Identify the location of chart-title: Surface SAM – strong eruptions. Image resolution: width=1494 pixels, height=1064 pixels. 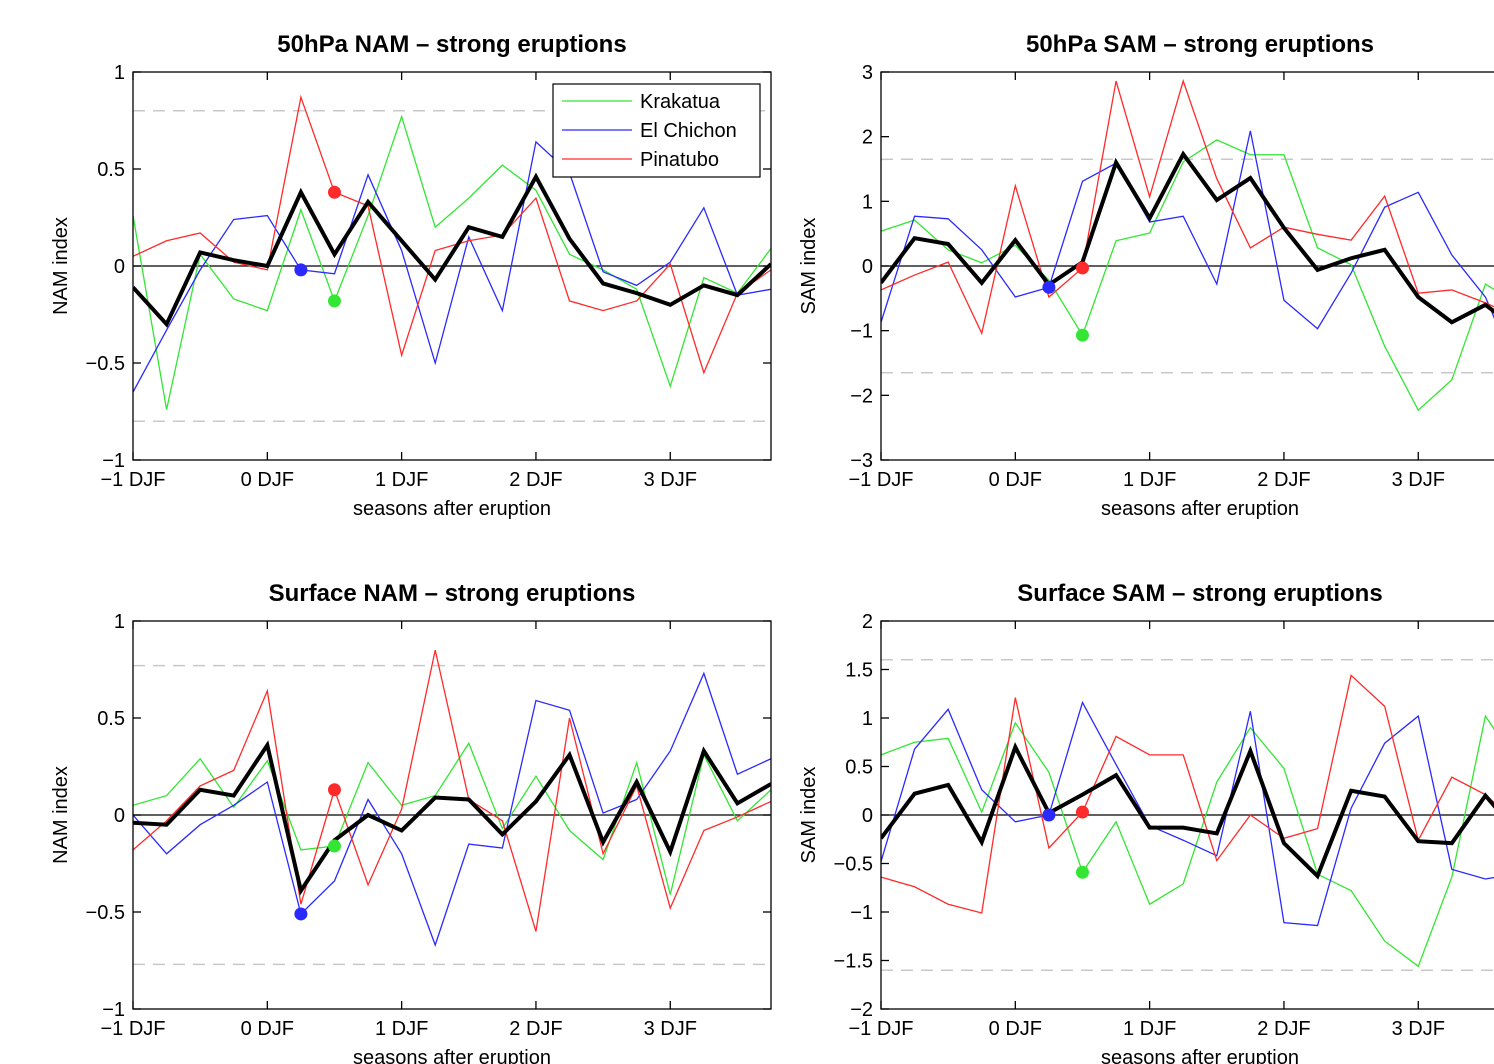
(1199, 593).